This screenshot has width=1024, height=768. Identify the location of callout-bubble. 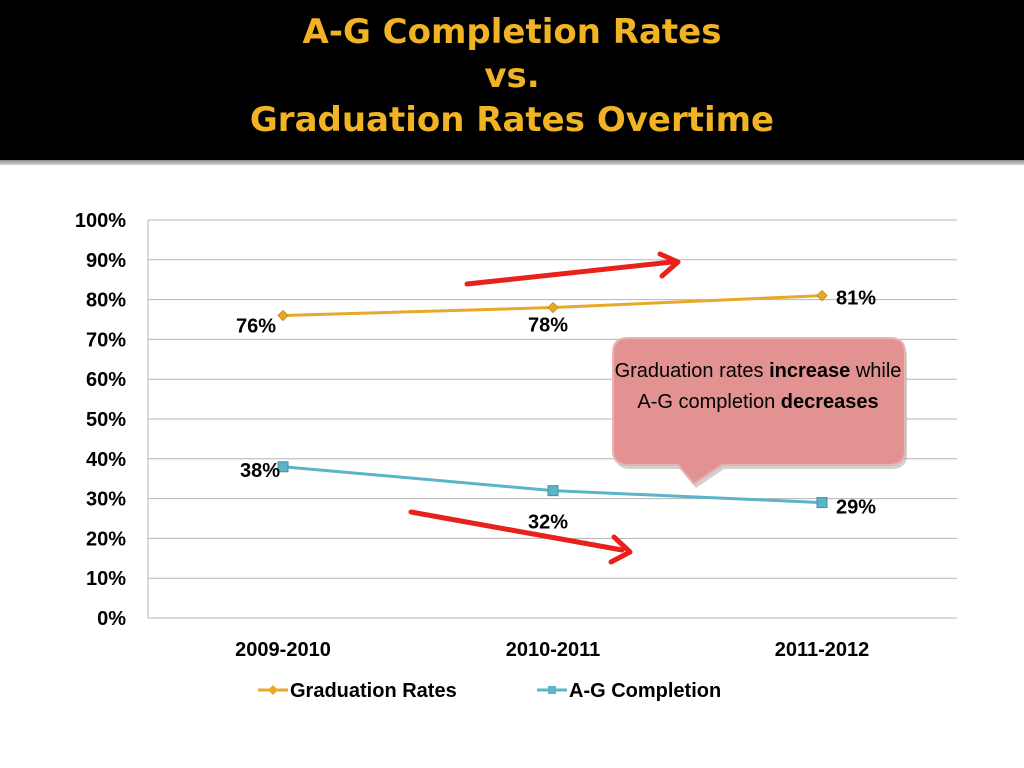
(759, 412).